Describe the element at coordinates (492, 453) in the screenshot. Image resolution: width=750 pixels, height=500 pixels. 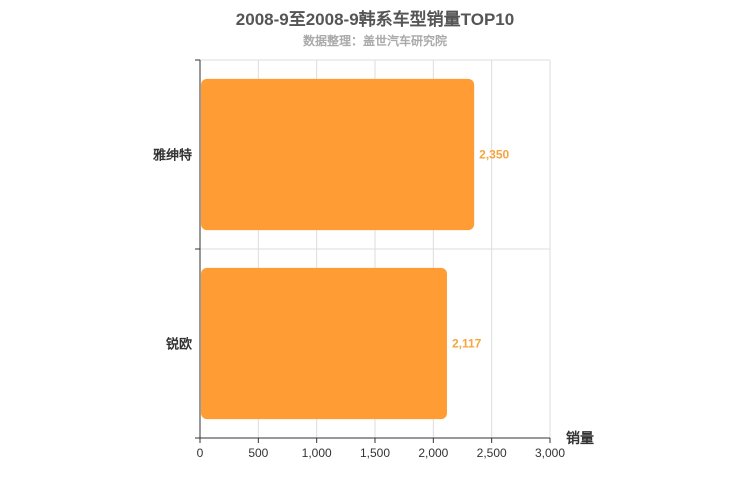
I see `x-tick-label: 2,500` at that location.